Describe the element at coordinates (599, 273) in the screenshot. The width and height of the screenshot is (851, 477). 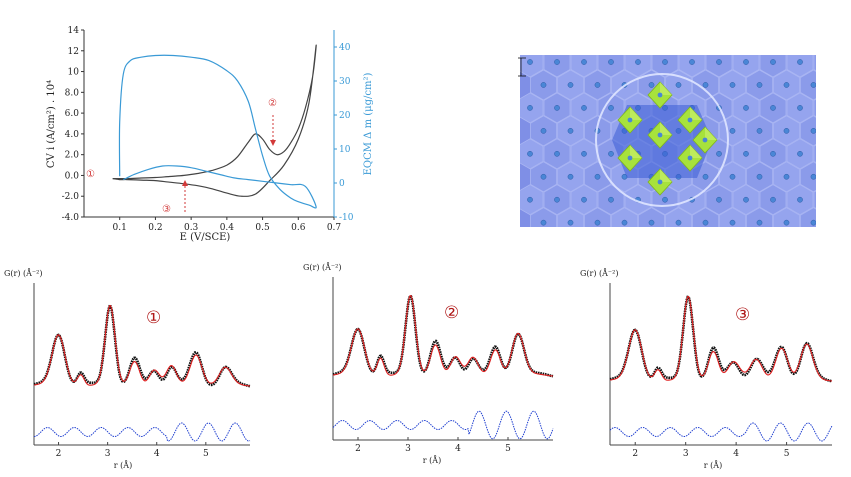
I see `pdf-3-y-label: G(r) (Å⁻²)` at that location.